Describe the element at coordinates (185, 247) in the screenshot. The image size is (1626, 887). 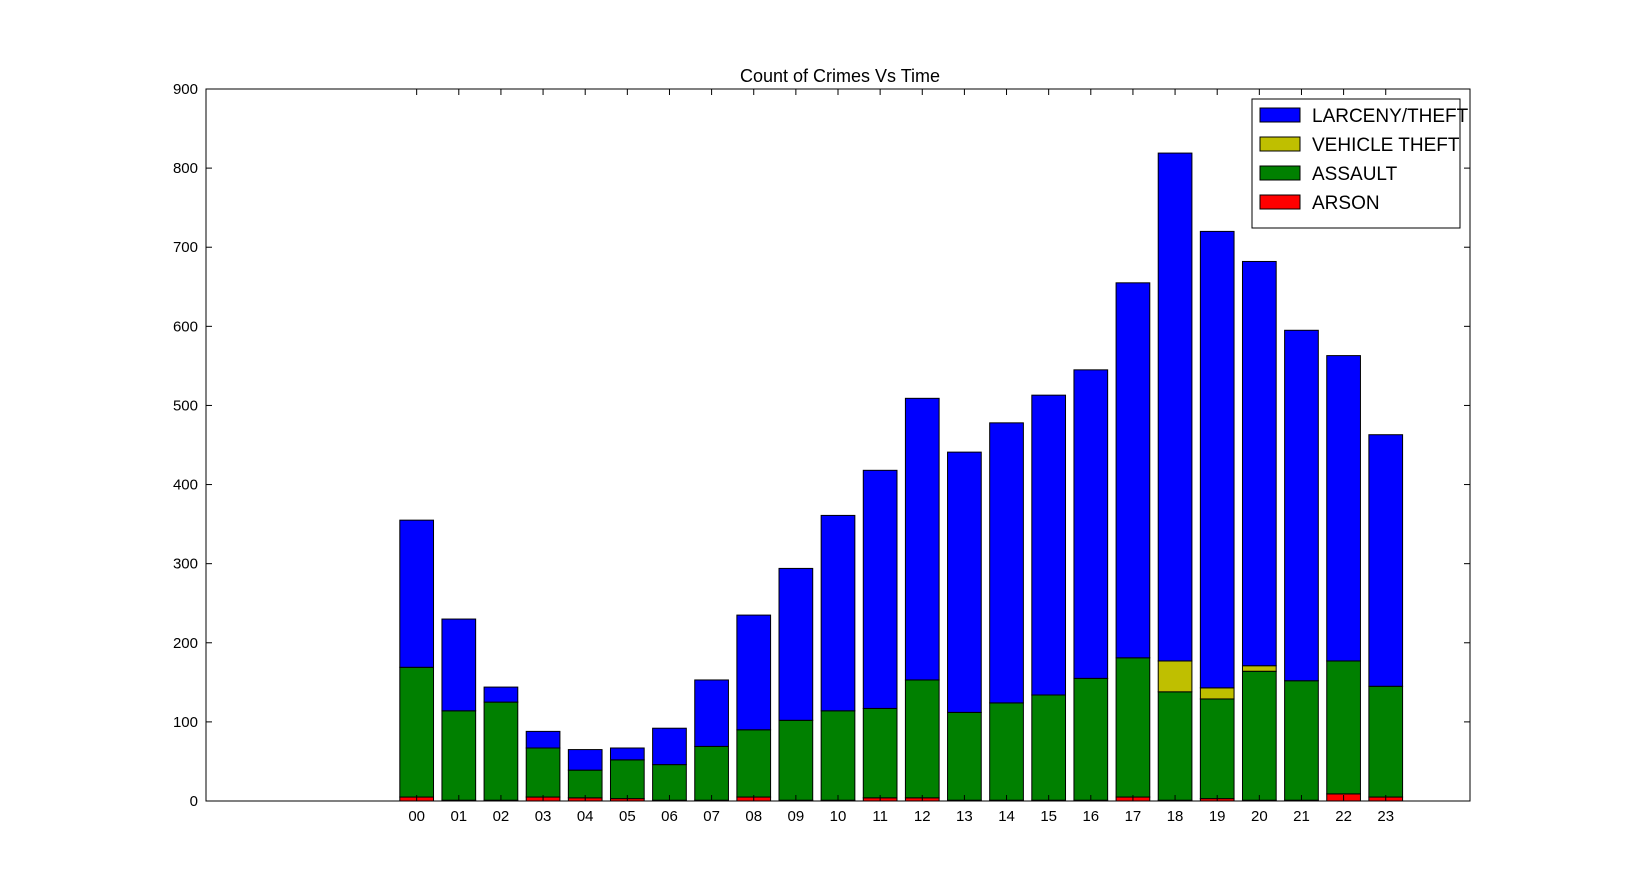
I see `y-tick-label: 700` at that location.